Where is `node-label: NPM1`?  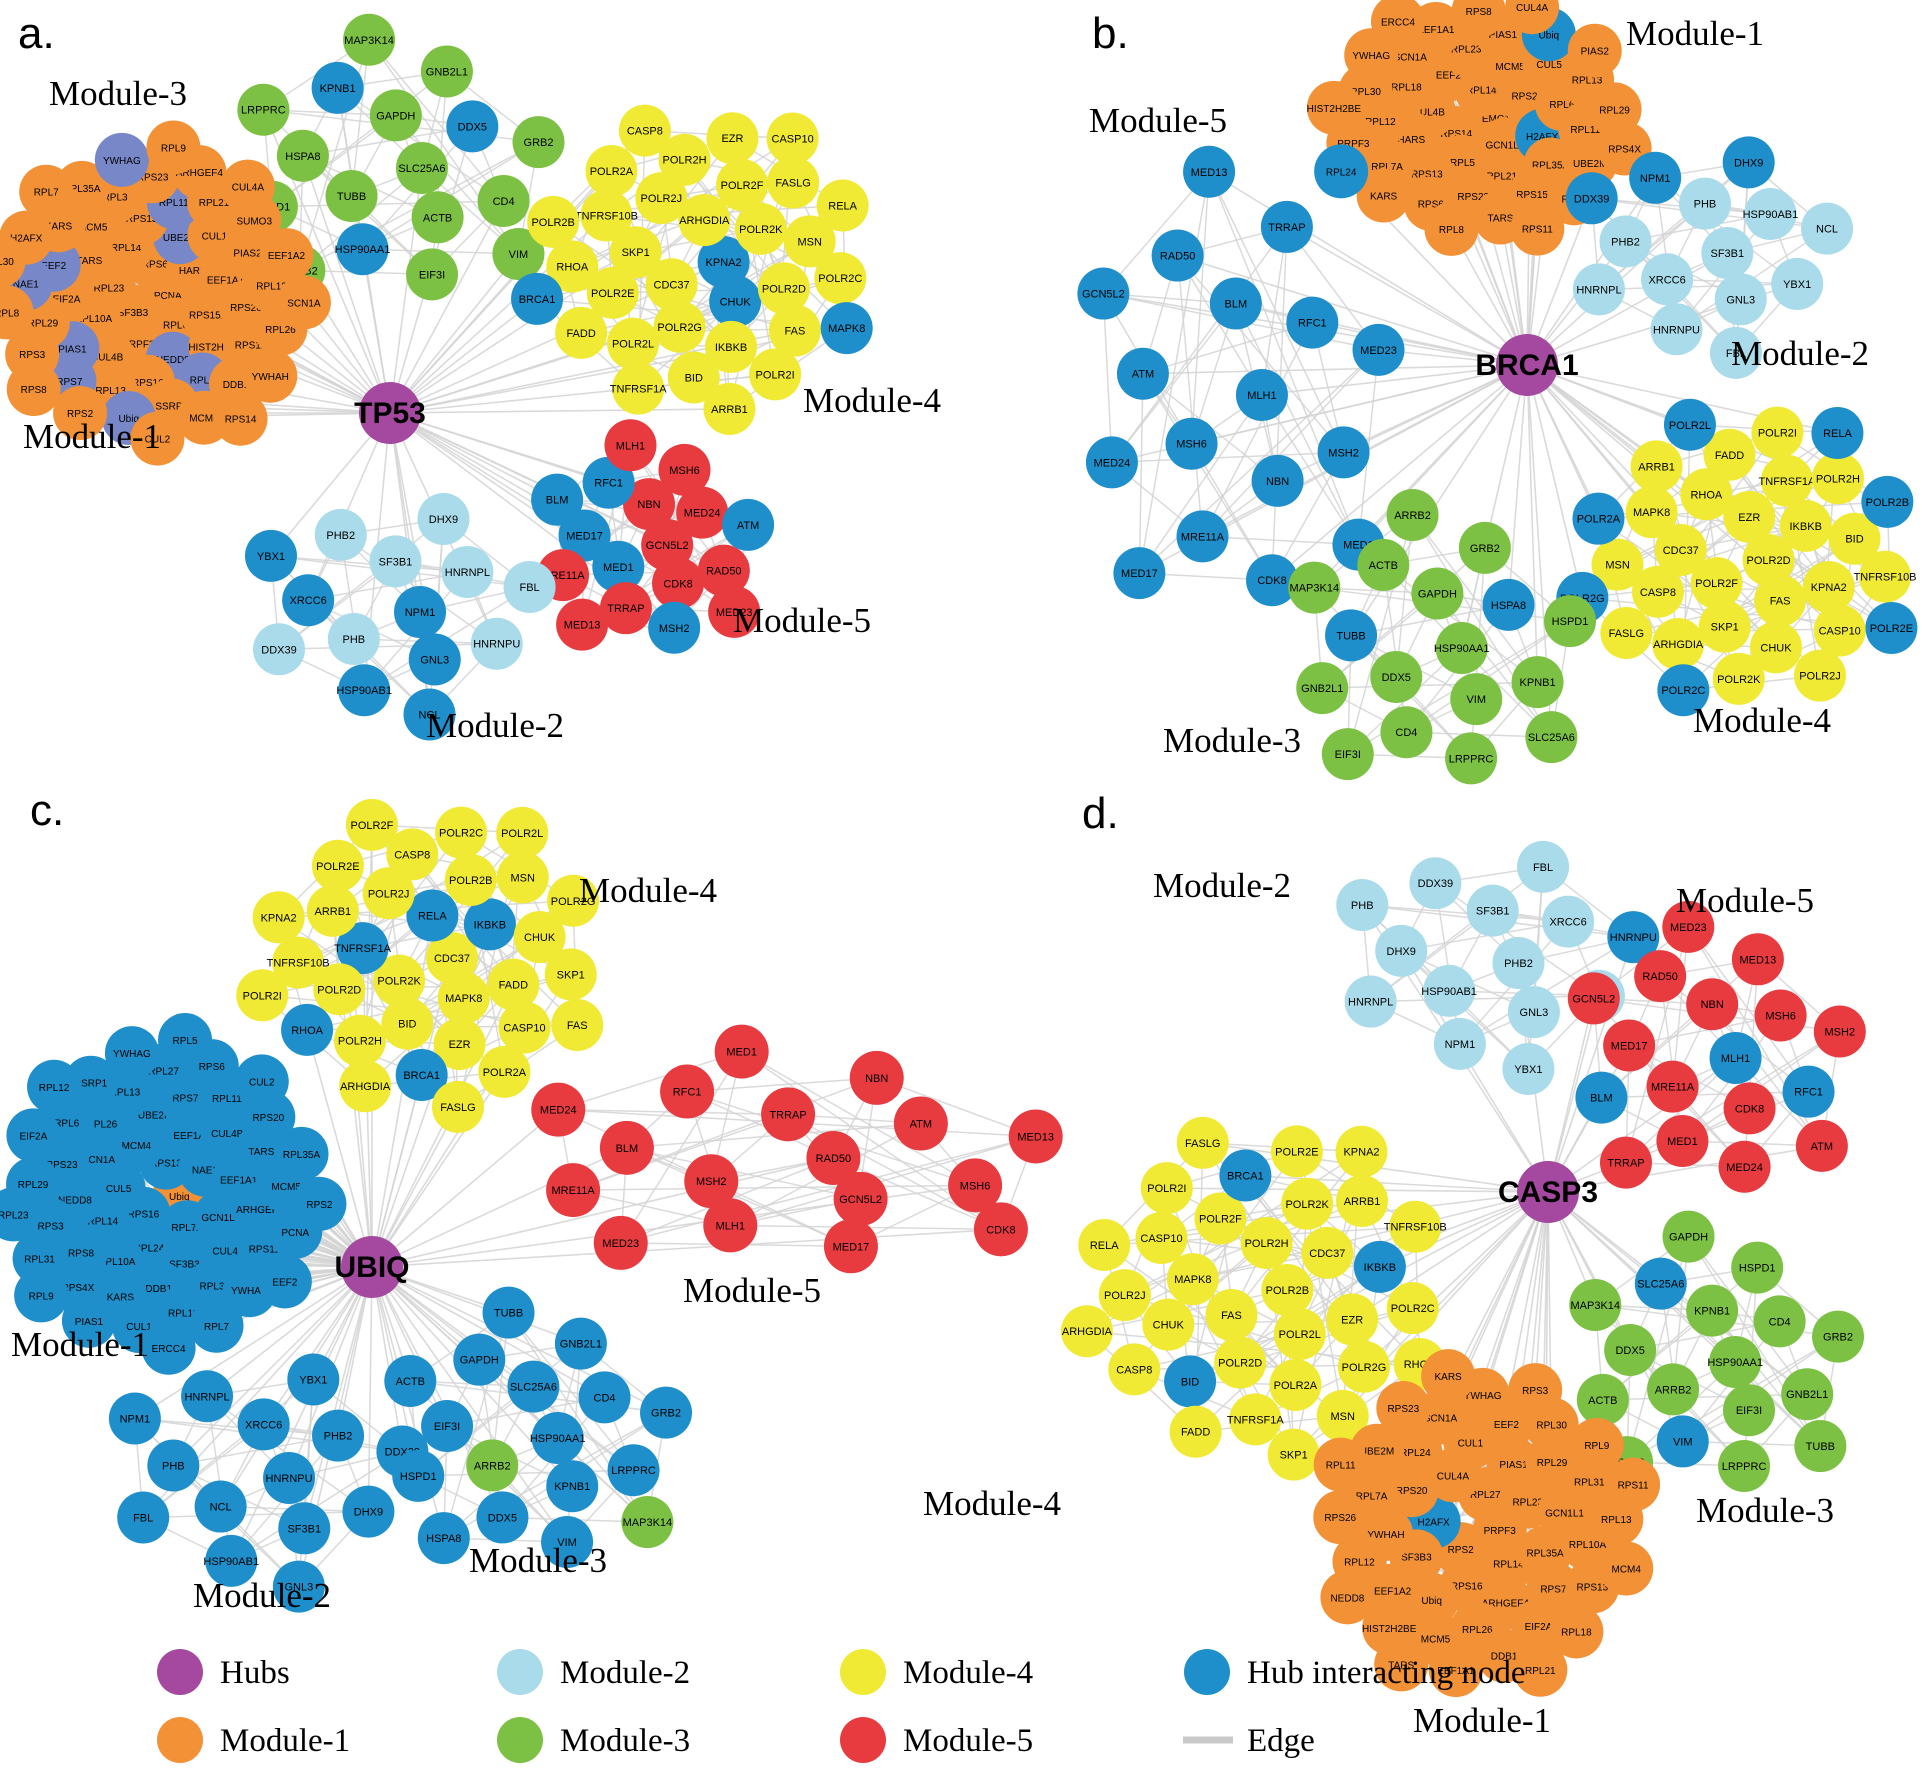
node-label: NPM1 is located at coordinates (420, 613).